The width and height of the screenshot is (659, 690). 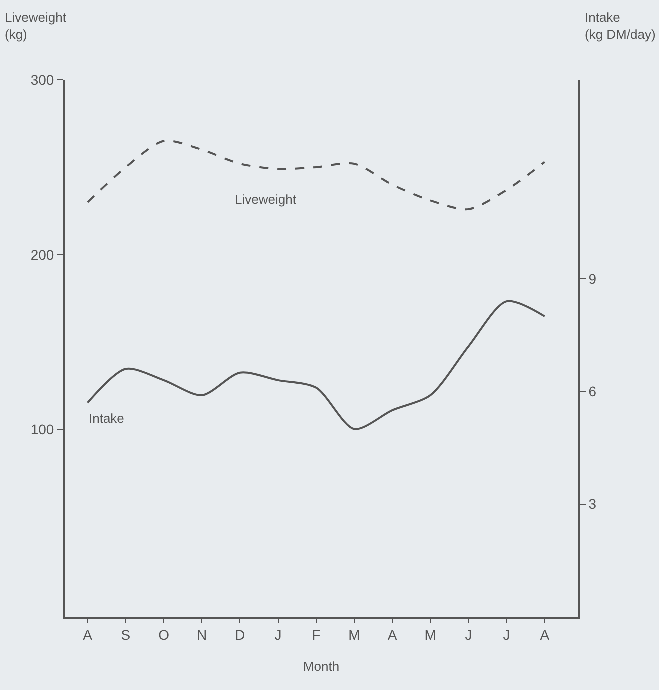 I want to click on y2-tick-label: 6, so click(x=592, y=392).